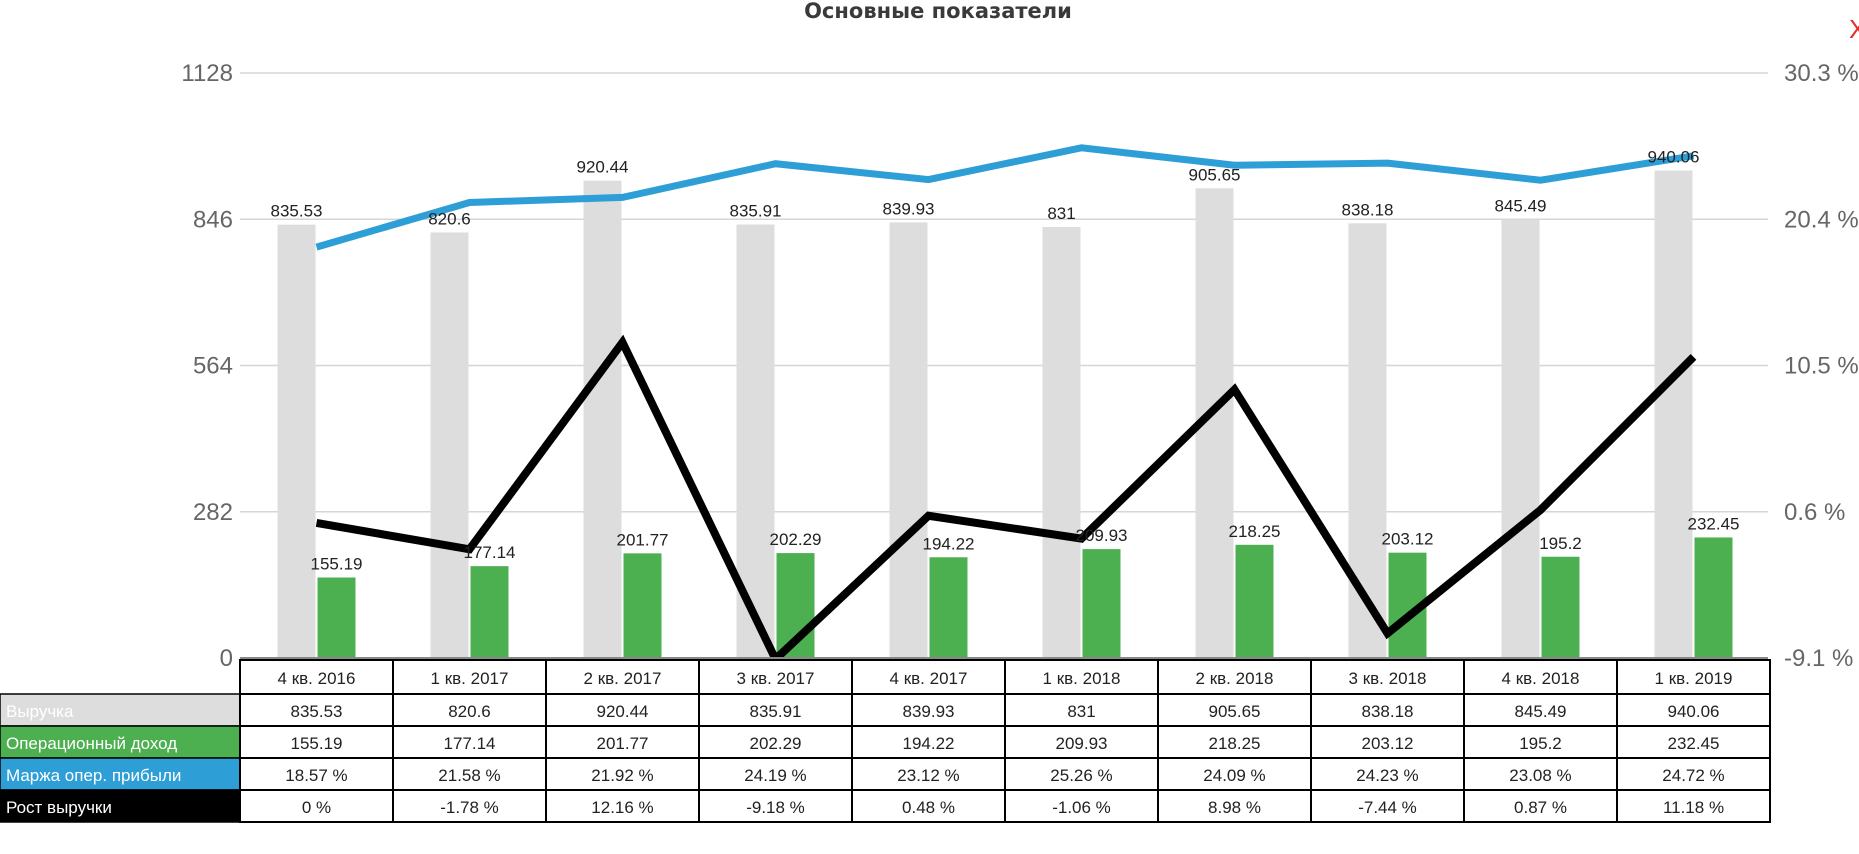  What do you see at coordinates (1541, 678) in the screenshot?
I see `category-label: 4 кв. 2018` at bounding box center [1541, 678].